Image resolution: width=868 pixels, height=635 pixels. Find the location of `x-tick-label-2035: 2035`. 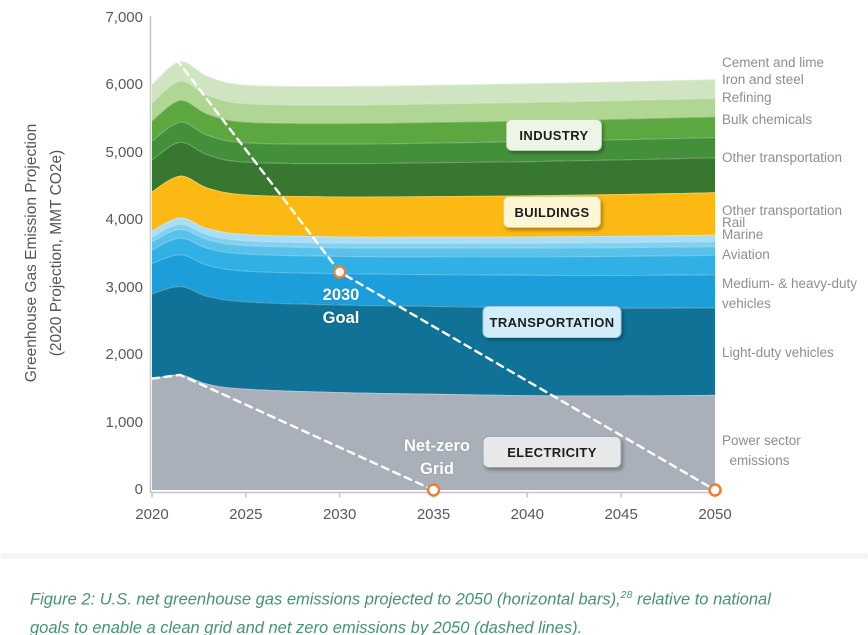

x-tick-label-2035: 2035 is located at coordinates (433, 514).